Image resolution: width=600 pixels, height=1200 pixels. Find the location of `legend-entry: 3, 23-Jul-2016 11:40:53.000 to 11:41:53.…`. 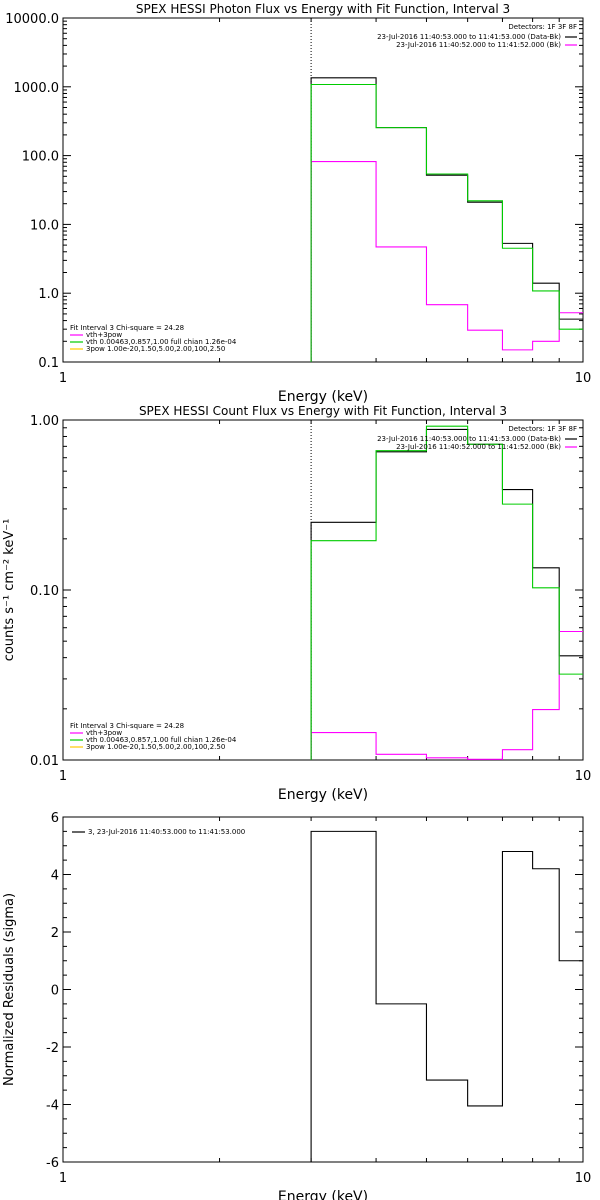

legend-entry: 3, 23-Jul-2016 11:40:53.000 to 11:41:53.… is located at coordinates (166, 832).